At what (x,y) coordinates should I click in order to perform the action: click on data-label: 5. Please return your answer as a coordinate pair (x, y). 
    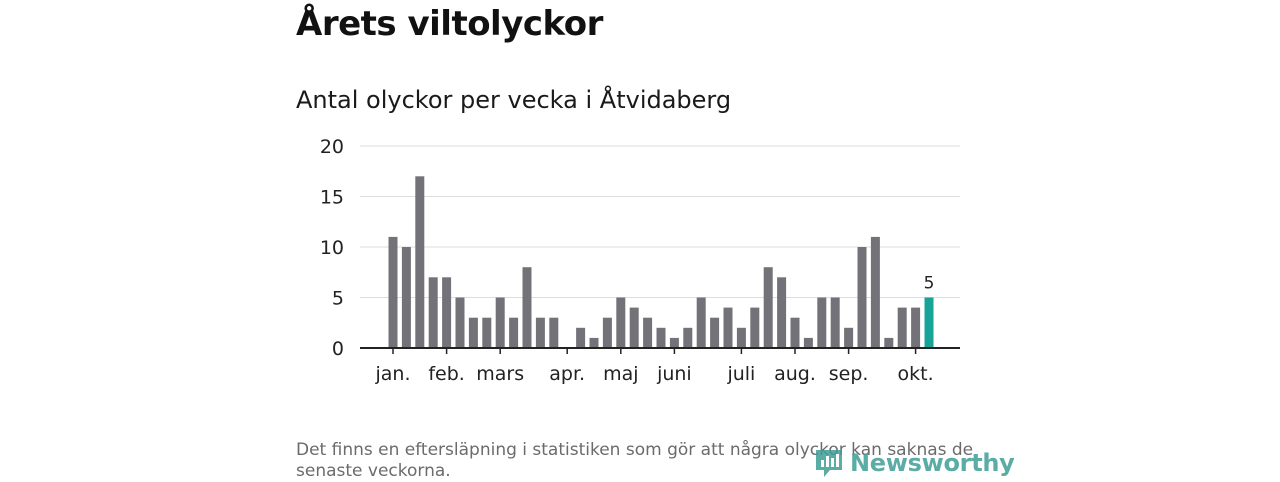
    Looking at the image, I should click on (929, 284).